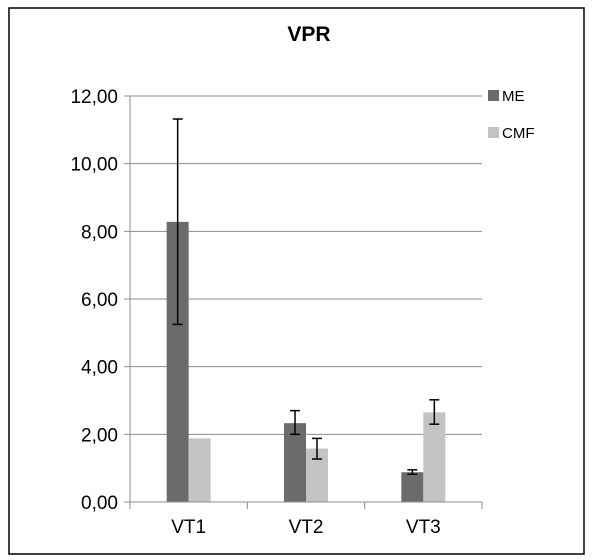 Image resolution: width=594 pixels, height=560 pixels. I want to click on bar-me-vt3, so click(412, 487).